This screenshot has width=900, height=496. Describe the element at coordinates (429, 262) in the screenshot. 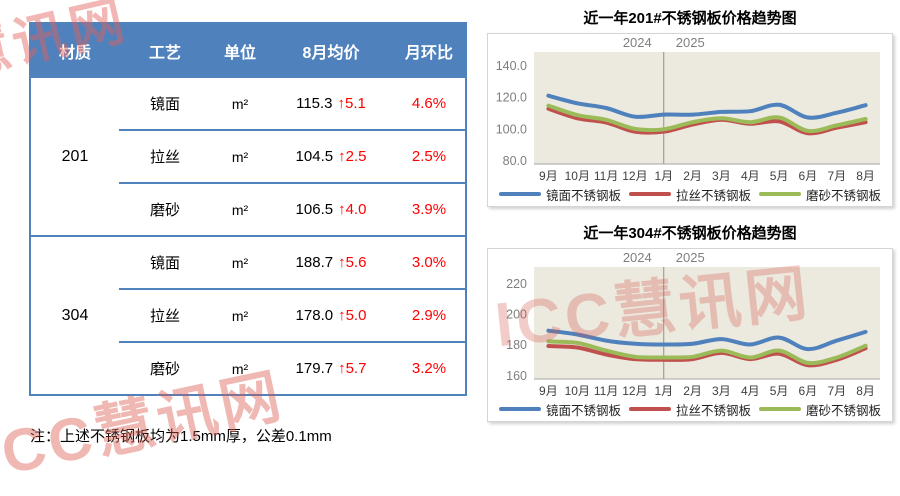

I see `mom-cell: 3.0%` at that location.